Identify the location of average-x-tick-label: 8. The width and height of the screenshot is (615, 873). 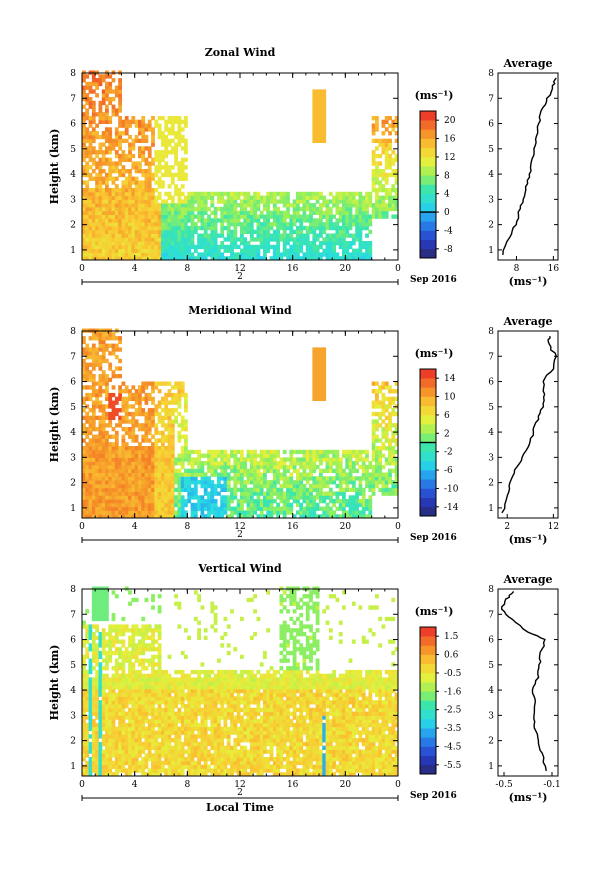
(517, 269).